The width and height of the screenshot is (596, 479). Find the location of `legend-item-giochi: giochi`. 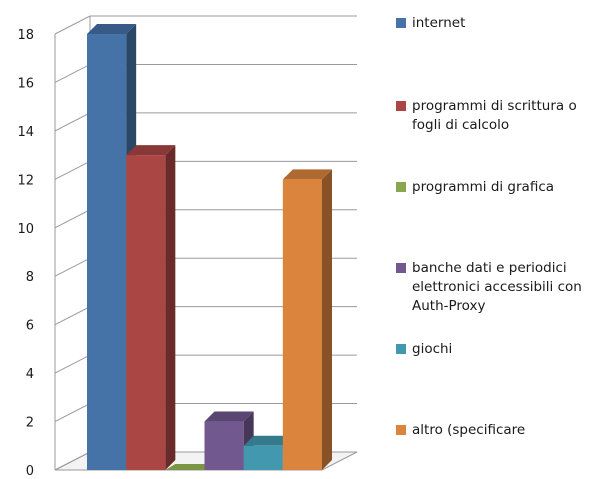

legend-item-giochi: giochi is located at coordinates (496, 349).